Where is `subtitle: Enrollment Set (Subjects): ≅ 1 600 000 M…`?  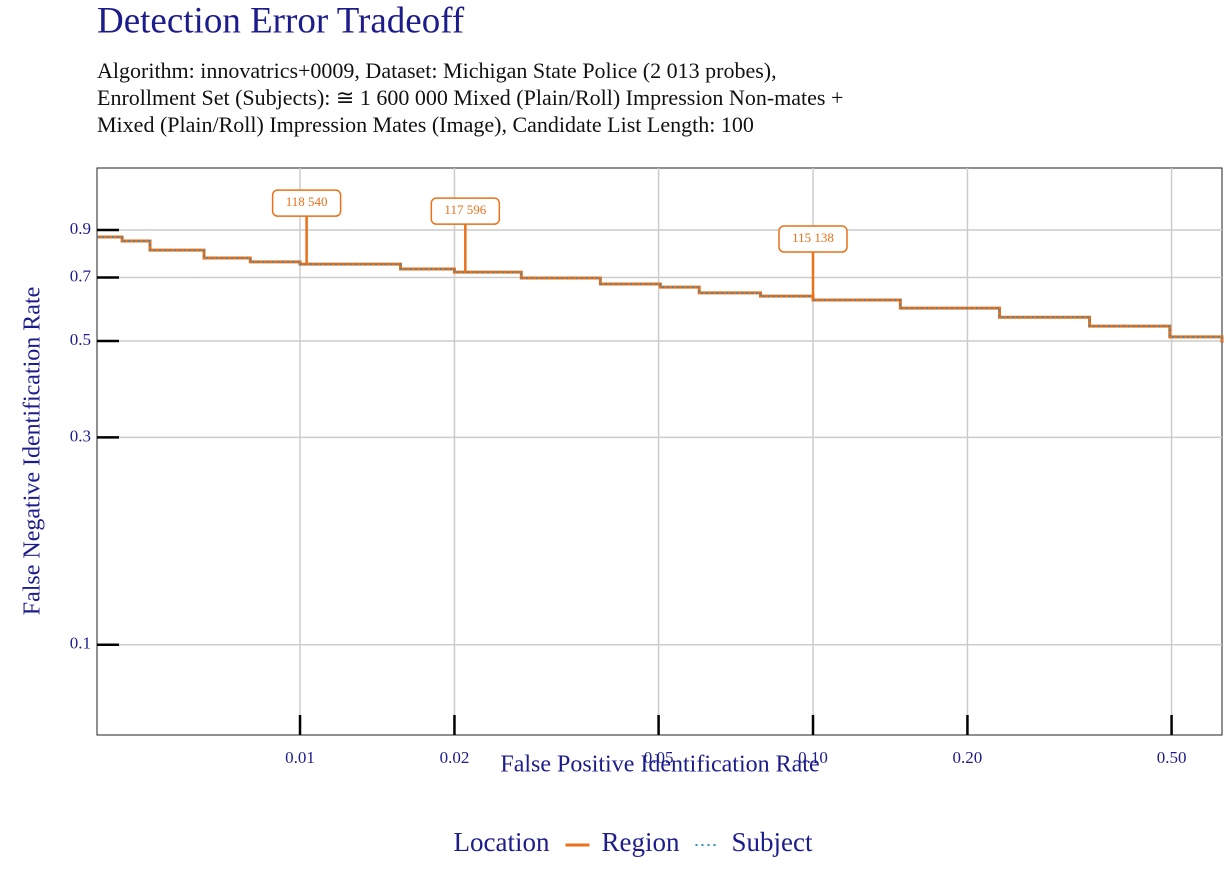
subtitle: Enrollment Set (Subjects): ≅ 1 600 000 M… is located at coordinates (470, 97).